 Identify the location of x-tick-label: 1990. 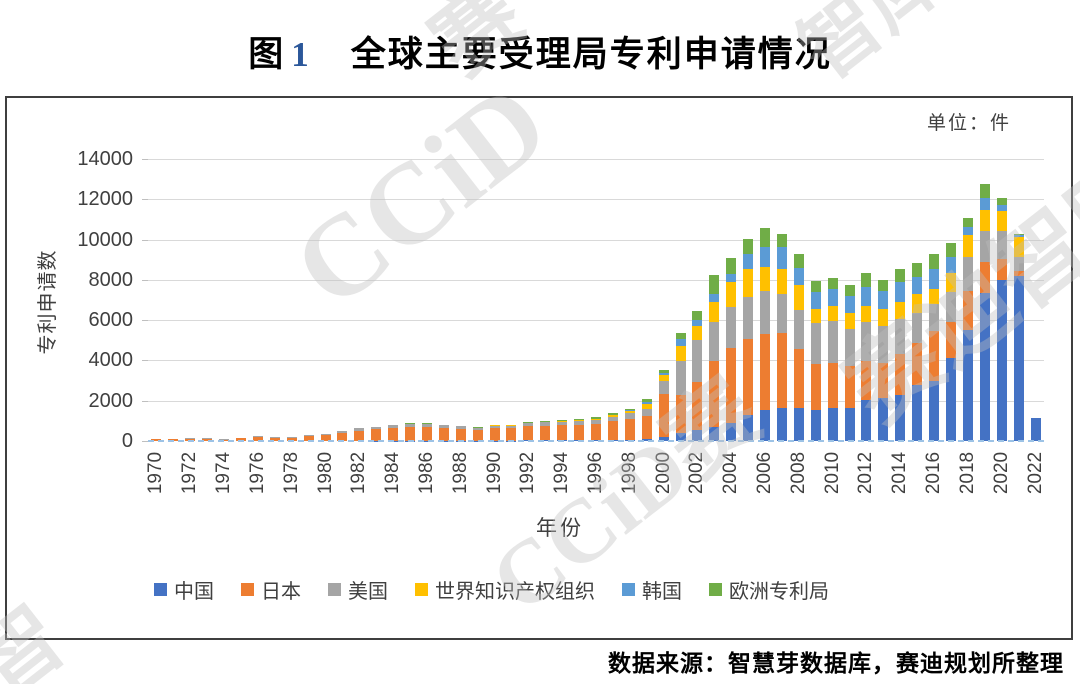
(494, 473).